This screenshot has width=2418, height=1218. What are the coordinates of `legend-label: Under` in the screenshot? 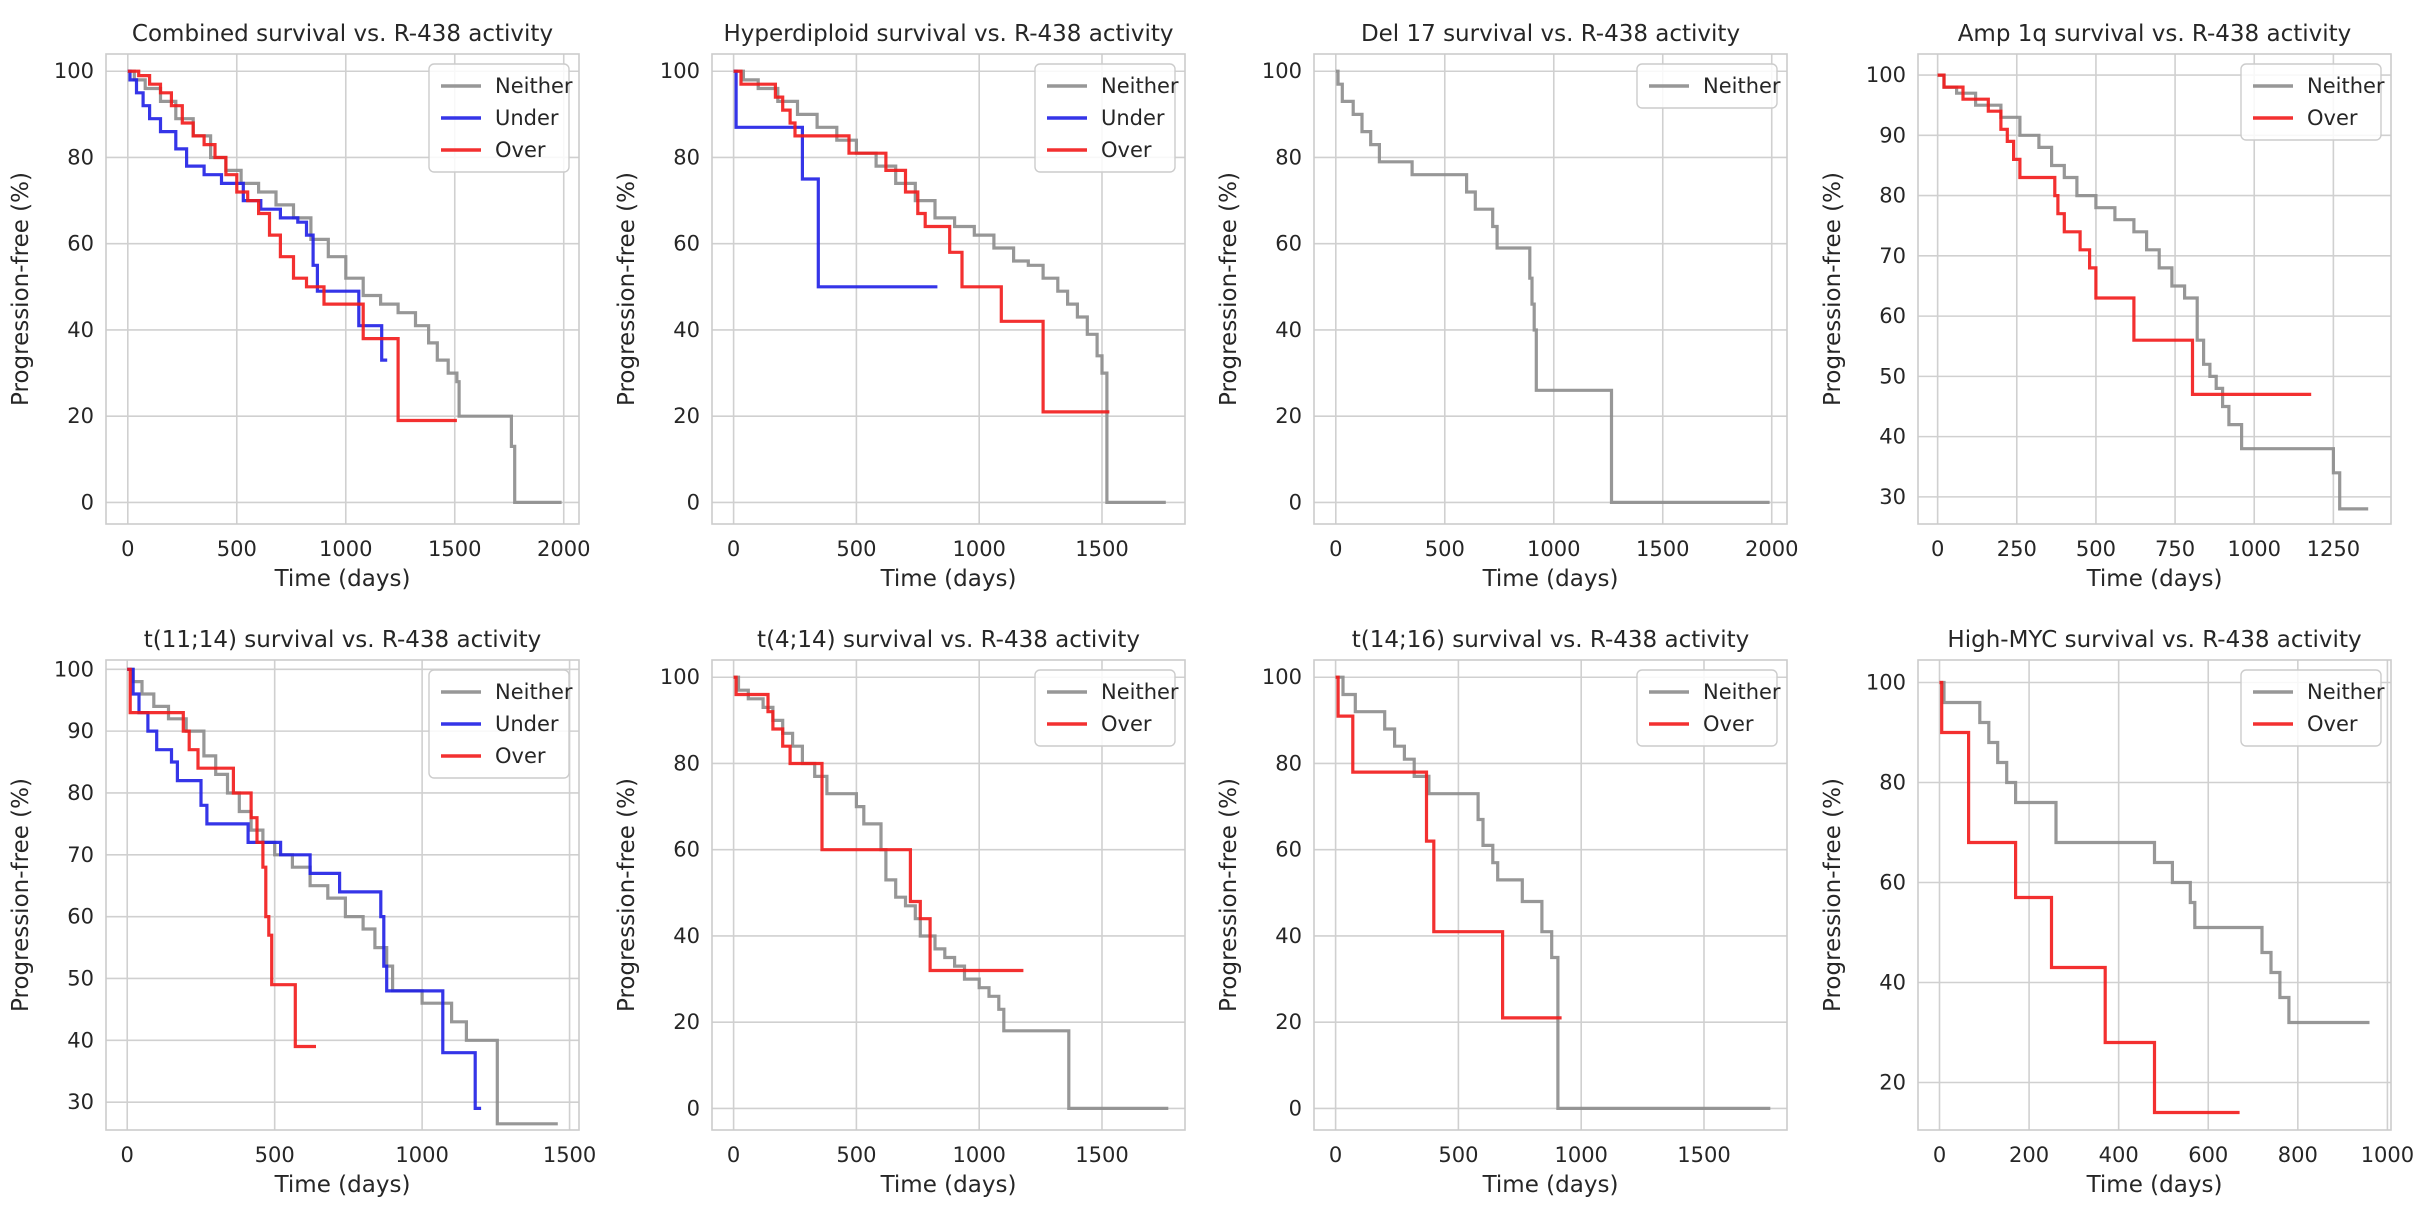 It's located at (527, 724).